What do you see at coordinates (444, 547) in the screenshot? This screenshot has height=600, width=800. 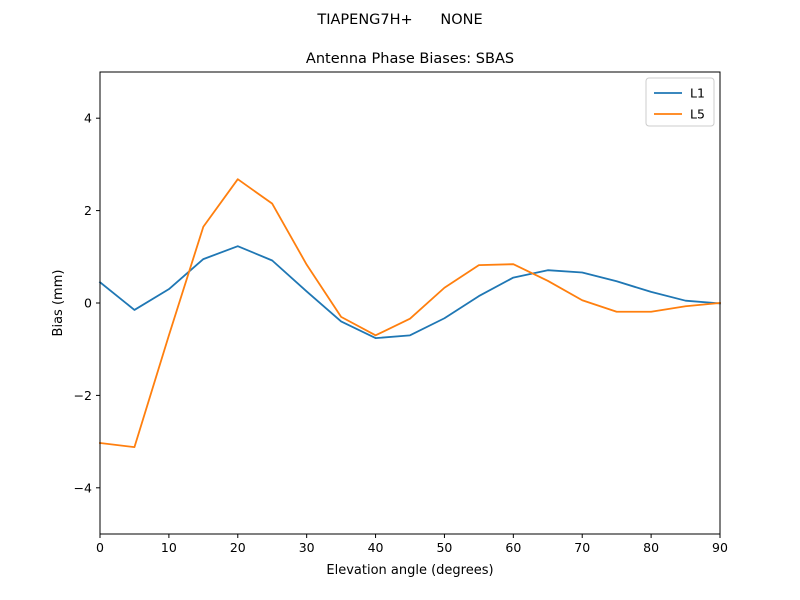 I see `x-tick-label: 50` at bounding box center [444, 547].